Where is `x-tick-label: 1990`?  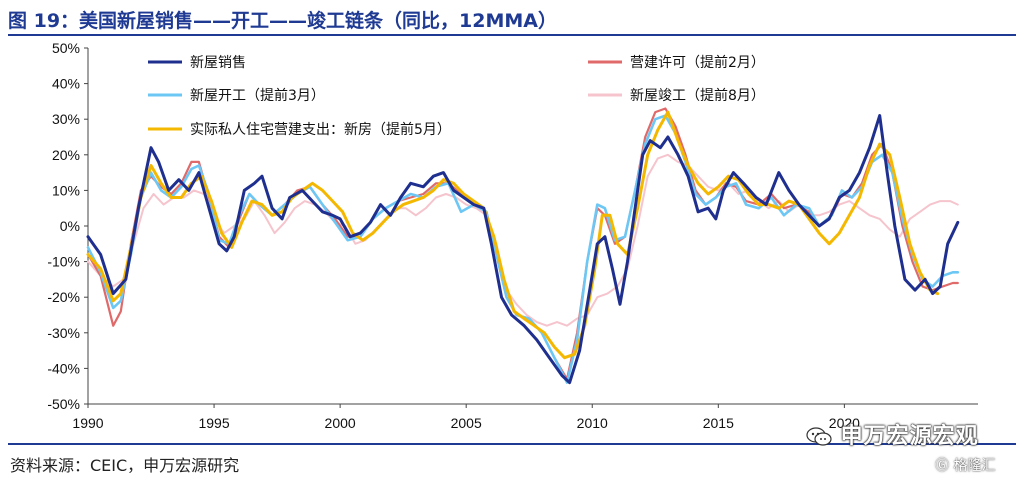 x-tick-label: 1990 is located at coordinates (87, 423).